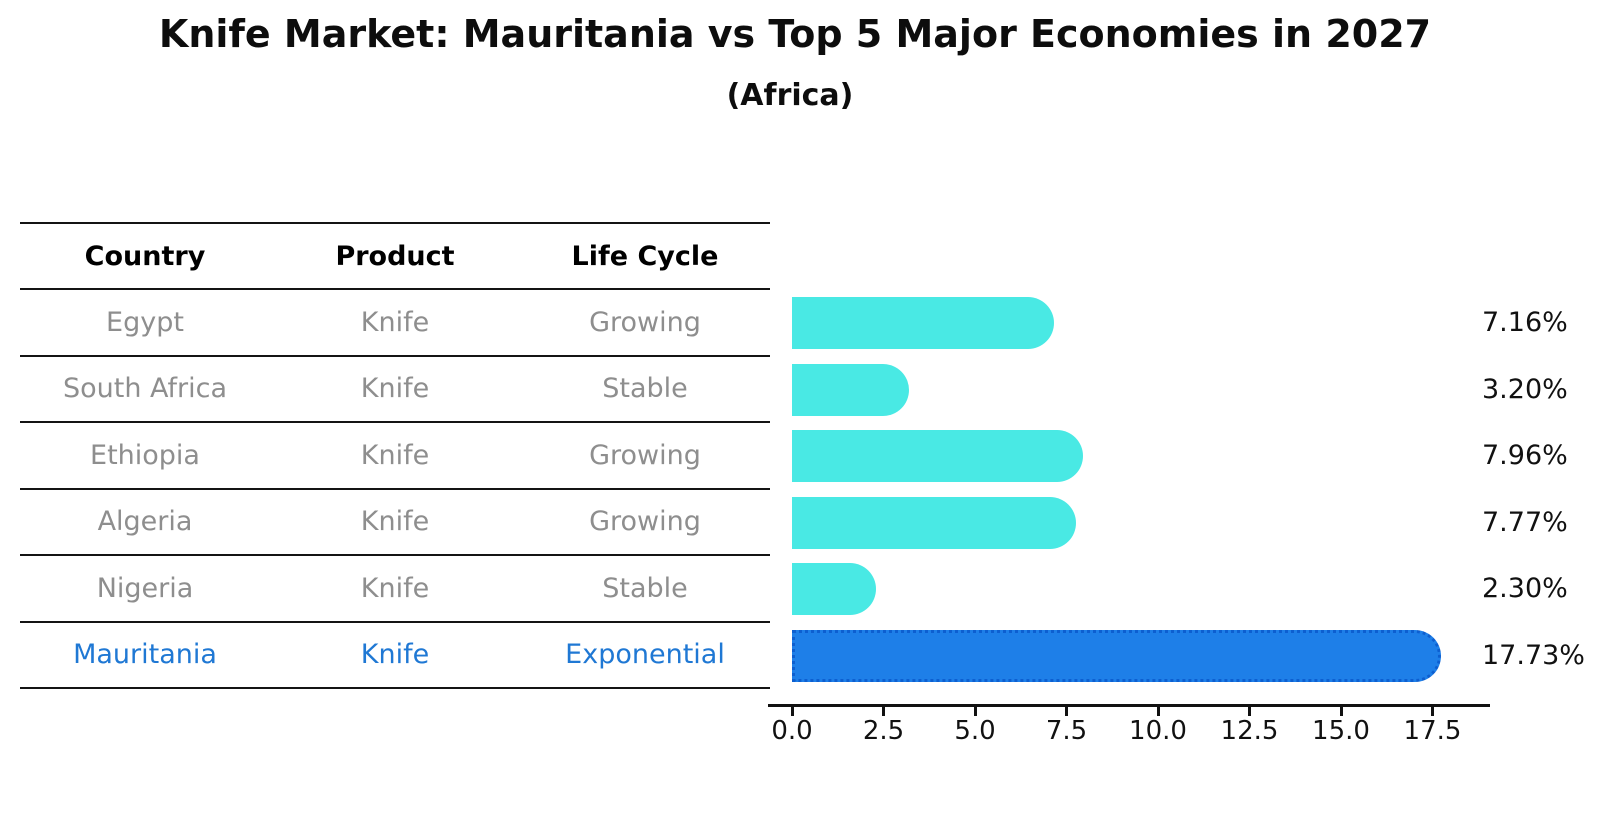  Describe the element at coordinates (1525, 322) in the screenshot. I see `bar-value-label: 7.16%` at that location.